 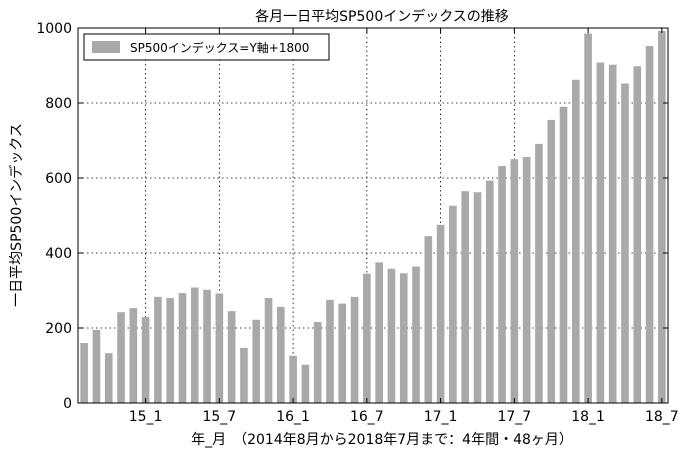 What do you see at coordinates (106, 47) in the screenshot?
I see `legend-swatch` at bounding box center [106, 47].